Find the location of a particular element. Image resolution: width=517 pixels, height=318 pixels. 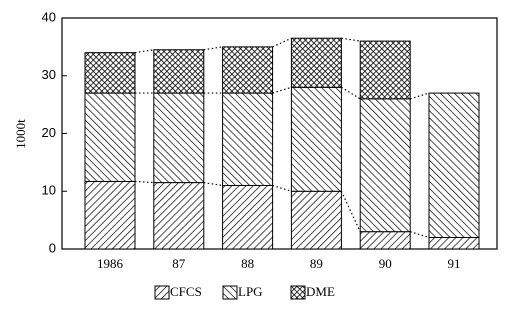

x-tick-label: 88 is located at coordinates (247, 263).